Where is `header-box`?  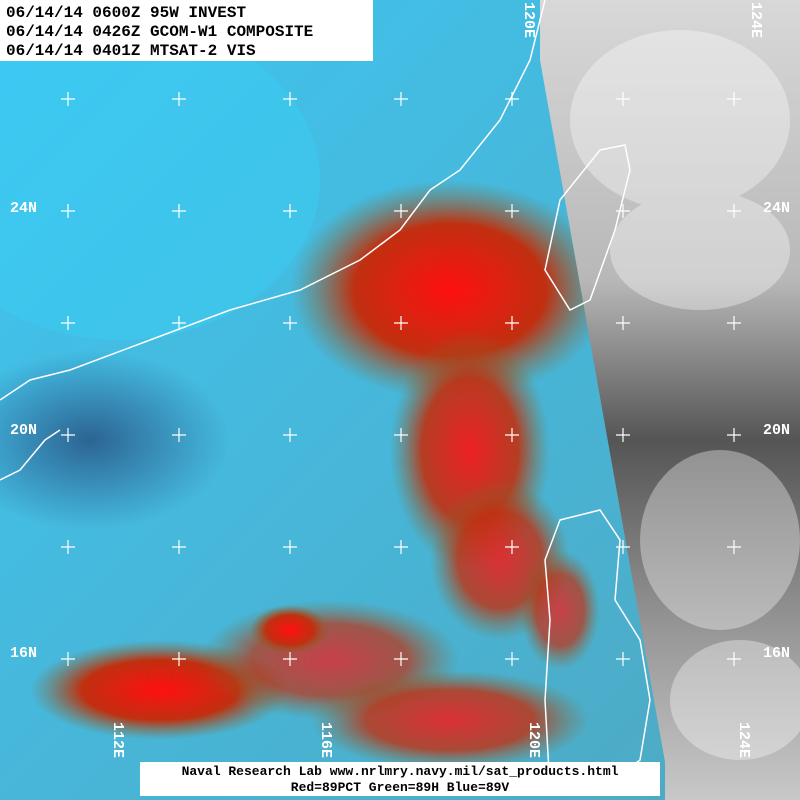 header-box is located at coordinates (186, 30).